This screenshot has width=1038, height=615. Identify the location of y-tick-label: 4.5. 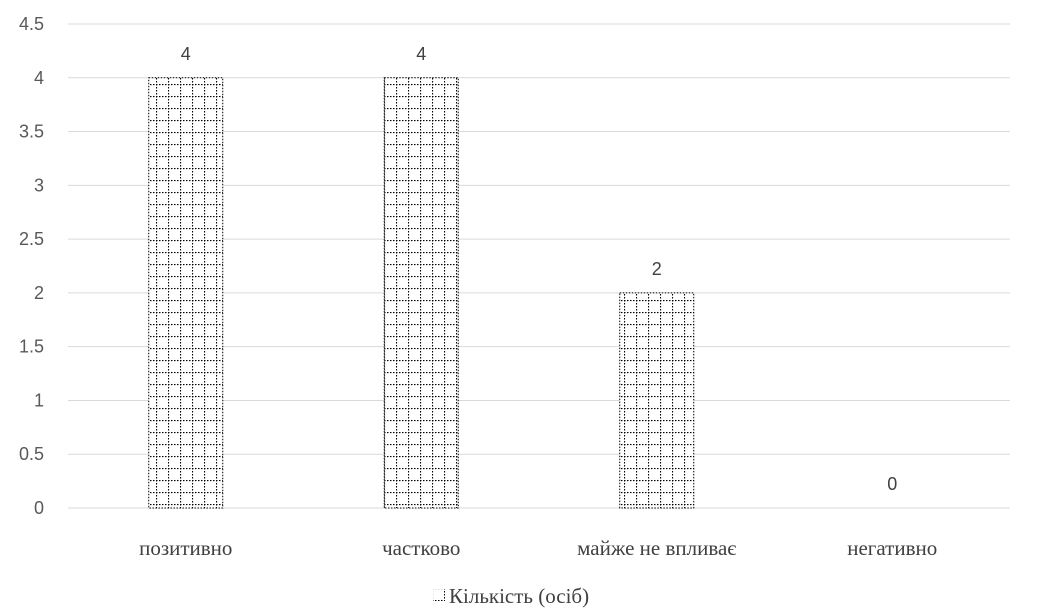
(31, 24).